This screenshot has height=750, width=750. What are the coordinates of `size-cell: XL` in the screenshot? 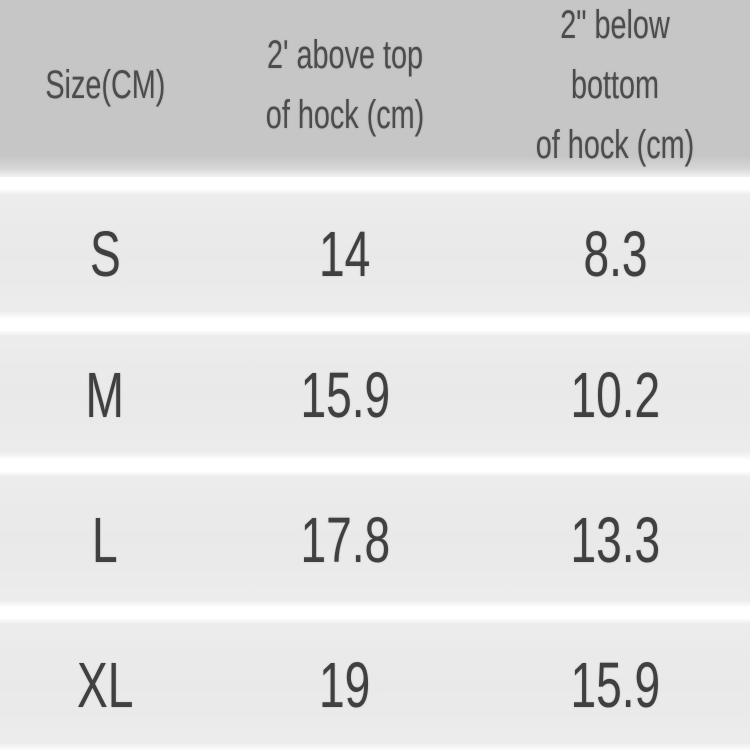 It's located at (105, 684).